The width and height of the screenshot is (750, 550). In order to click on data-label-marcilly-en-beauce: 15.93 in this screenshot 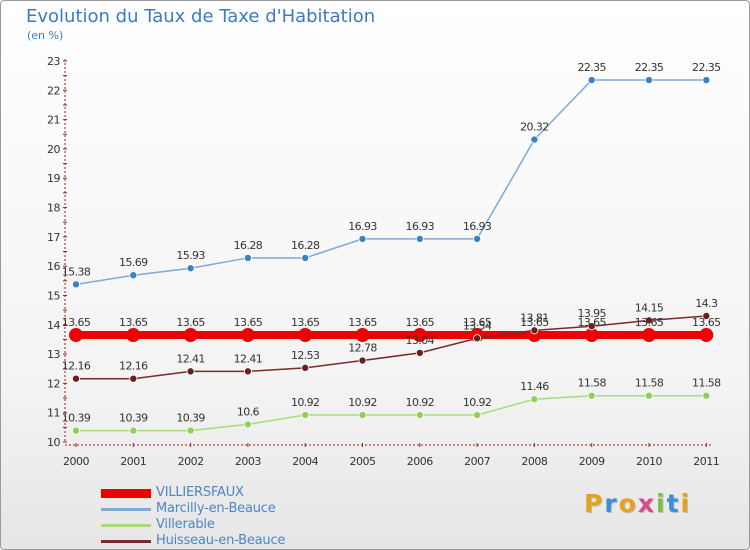, I will do `click(190, 255)`.